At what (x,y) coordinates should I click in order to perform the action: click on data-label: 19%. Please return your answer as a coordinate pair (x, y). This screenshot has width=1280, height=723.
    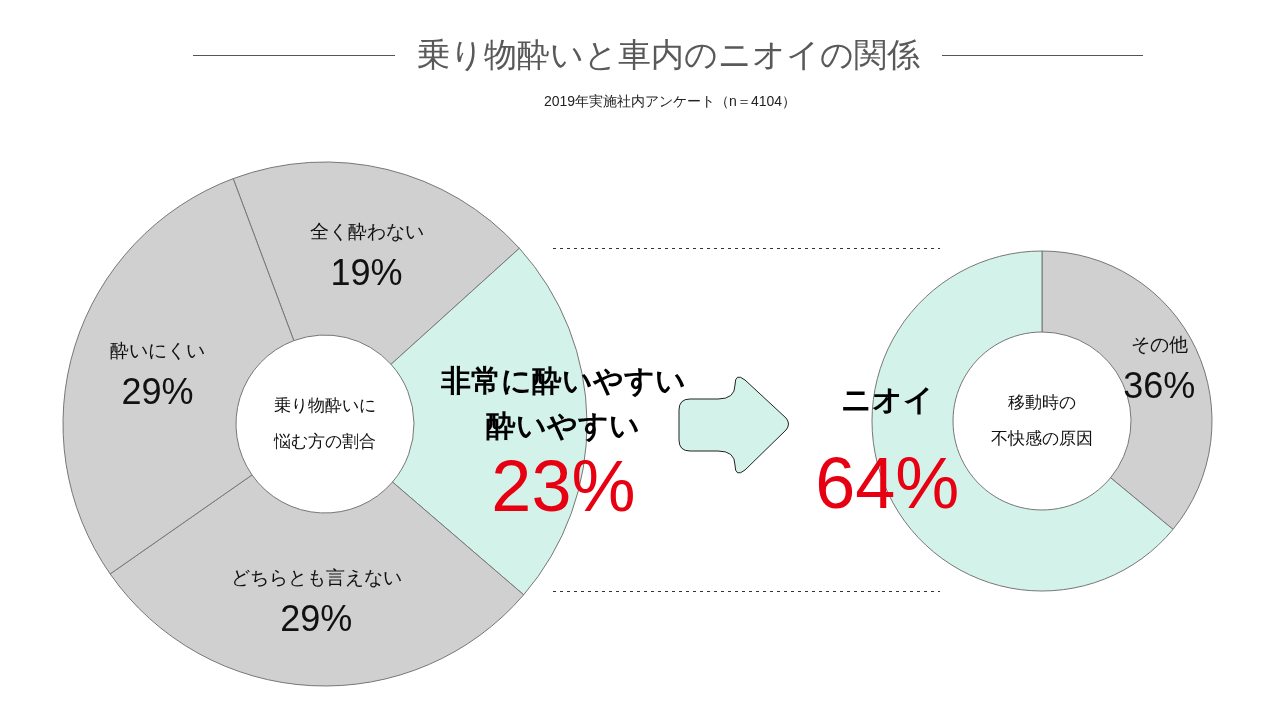
    Looking at the image, I should click on (366, 273).